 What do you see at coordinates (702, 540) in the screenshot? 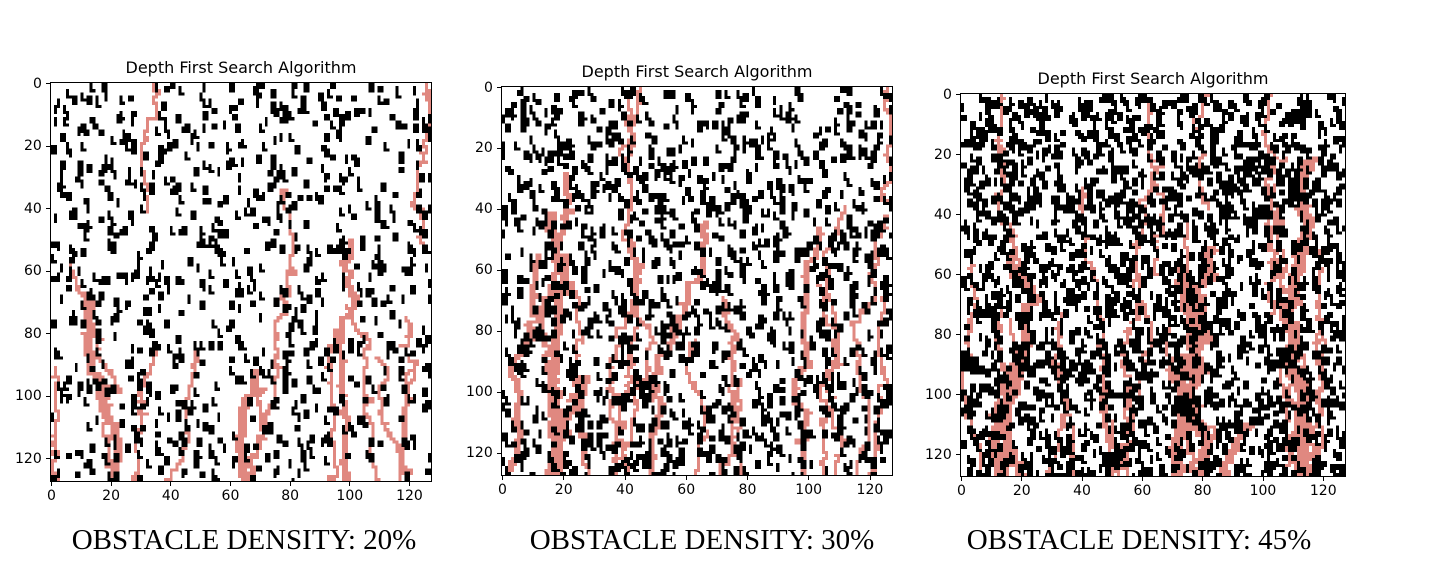
I see `obstacle-density-caption: OBSTACLE DENSITY: 30%` at bounding box center [702, 540].